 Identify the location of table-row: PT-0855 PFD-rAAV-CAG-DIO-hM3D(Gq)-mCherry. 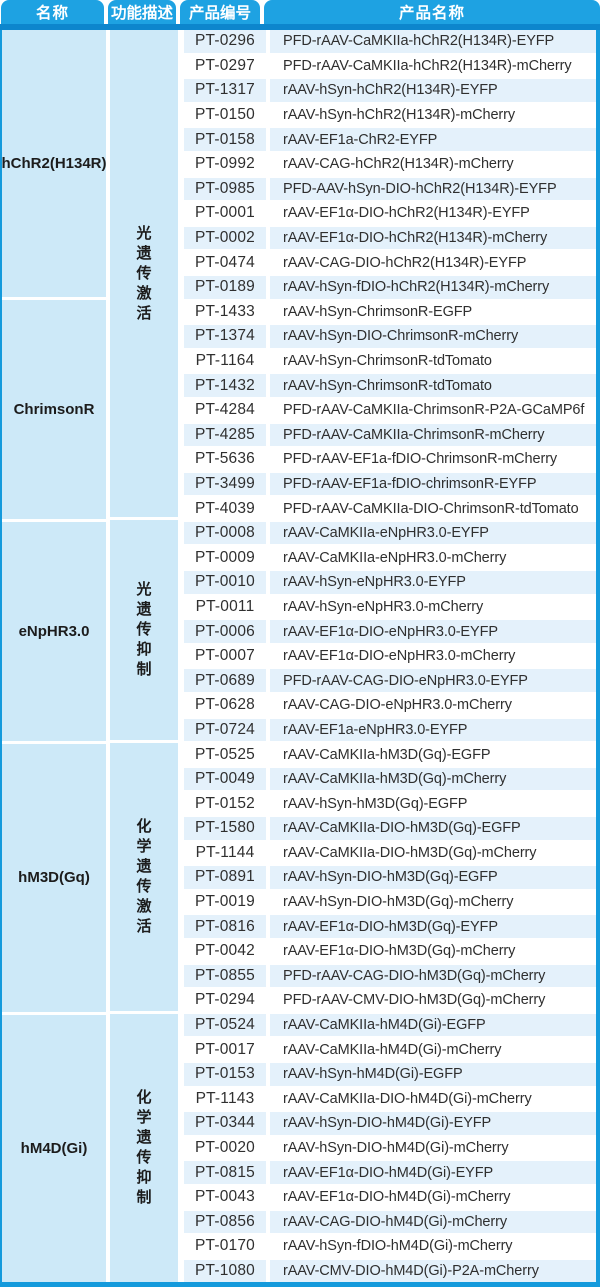
(390, 977).